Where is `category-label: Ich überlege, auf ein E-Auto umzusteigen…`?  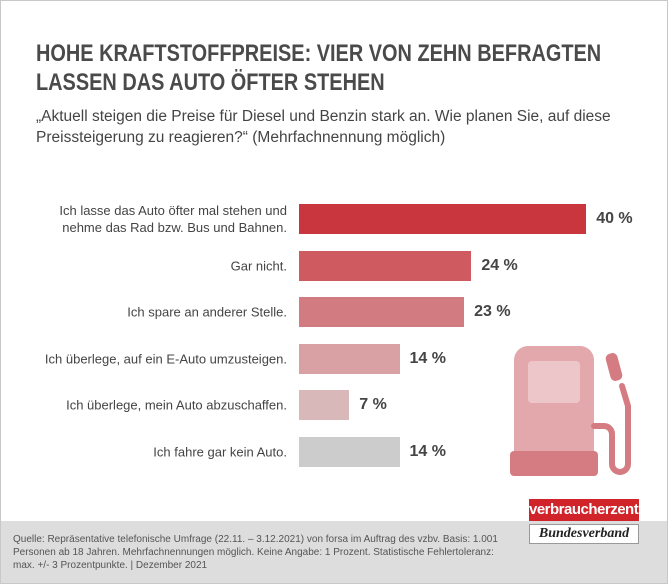
category-label: Ich überlege, auf ein E-Auto umzusteigen… is located at coordinates (165, 359).